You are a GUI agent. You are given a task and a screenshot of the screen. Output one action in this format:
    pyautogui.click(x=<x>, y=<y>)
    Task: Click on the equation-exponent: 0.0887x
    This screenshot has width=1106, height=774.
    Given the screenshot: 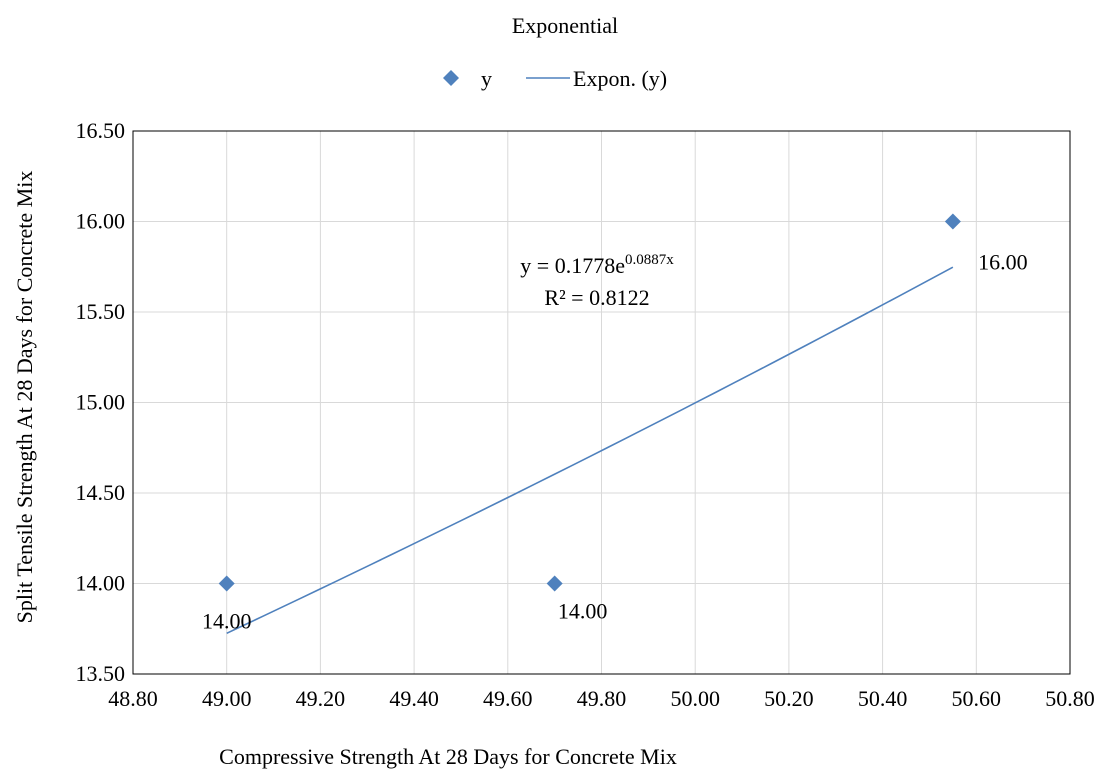 What is the action you would take?
    pyautogui.click(x=649, y=260)
    